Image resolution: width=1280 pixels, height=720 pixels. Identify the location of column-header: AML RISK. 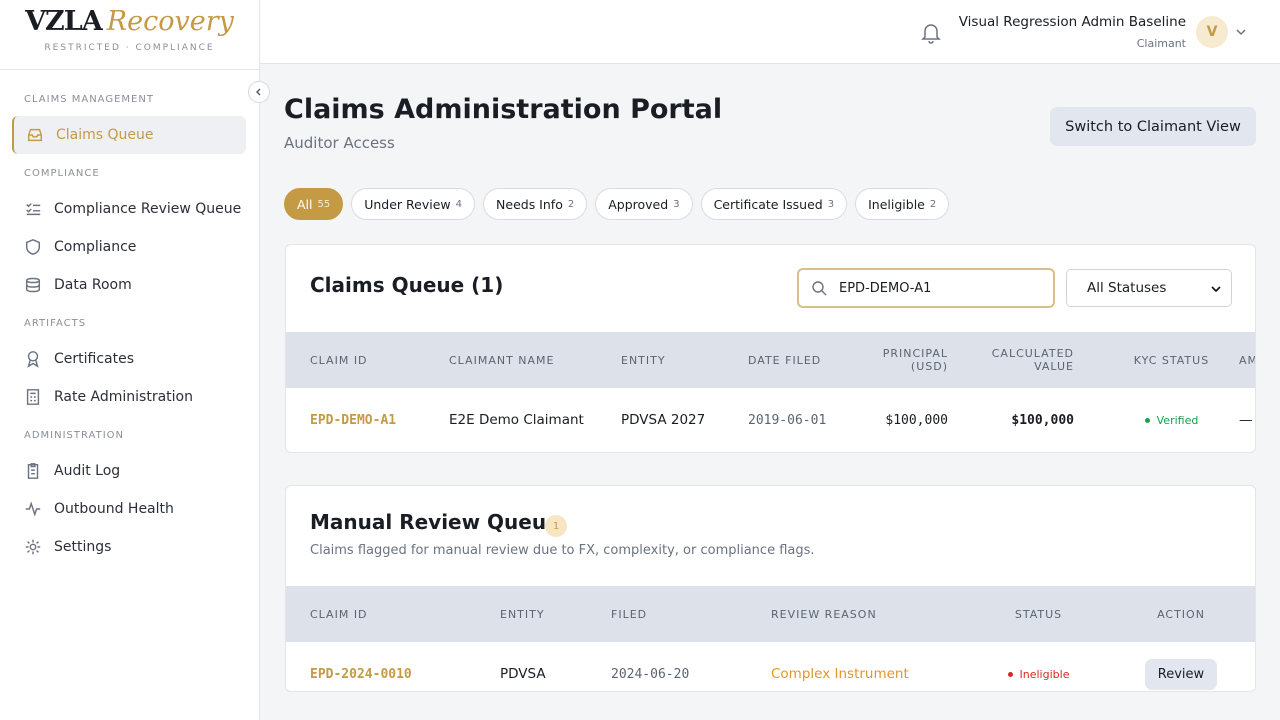
(1247, 360).